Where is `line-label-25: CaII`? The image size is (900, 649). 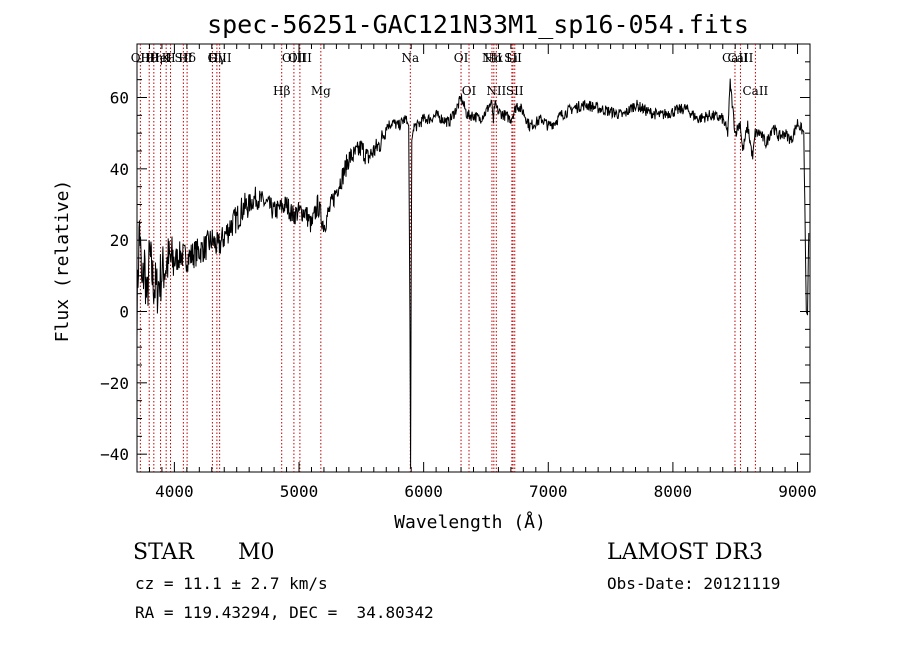
line-label-25: CaII is located at coordinates (741, 58).